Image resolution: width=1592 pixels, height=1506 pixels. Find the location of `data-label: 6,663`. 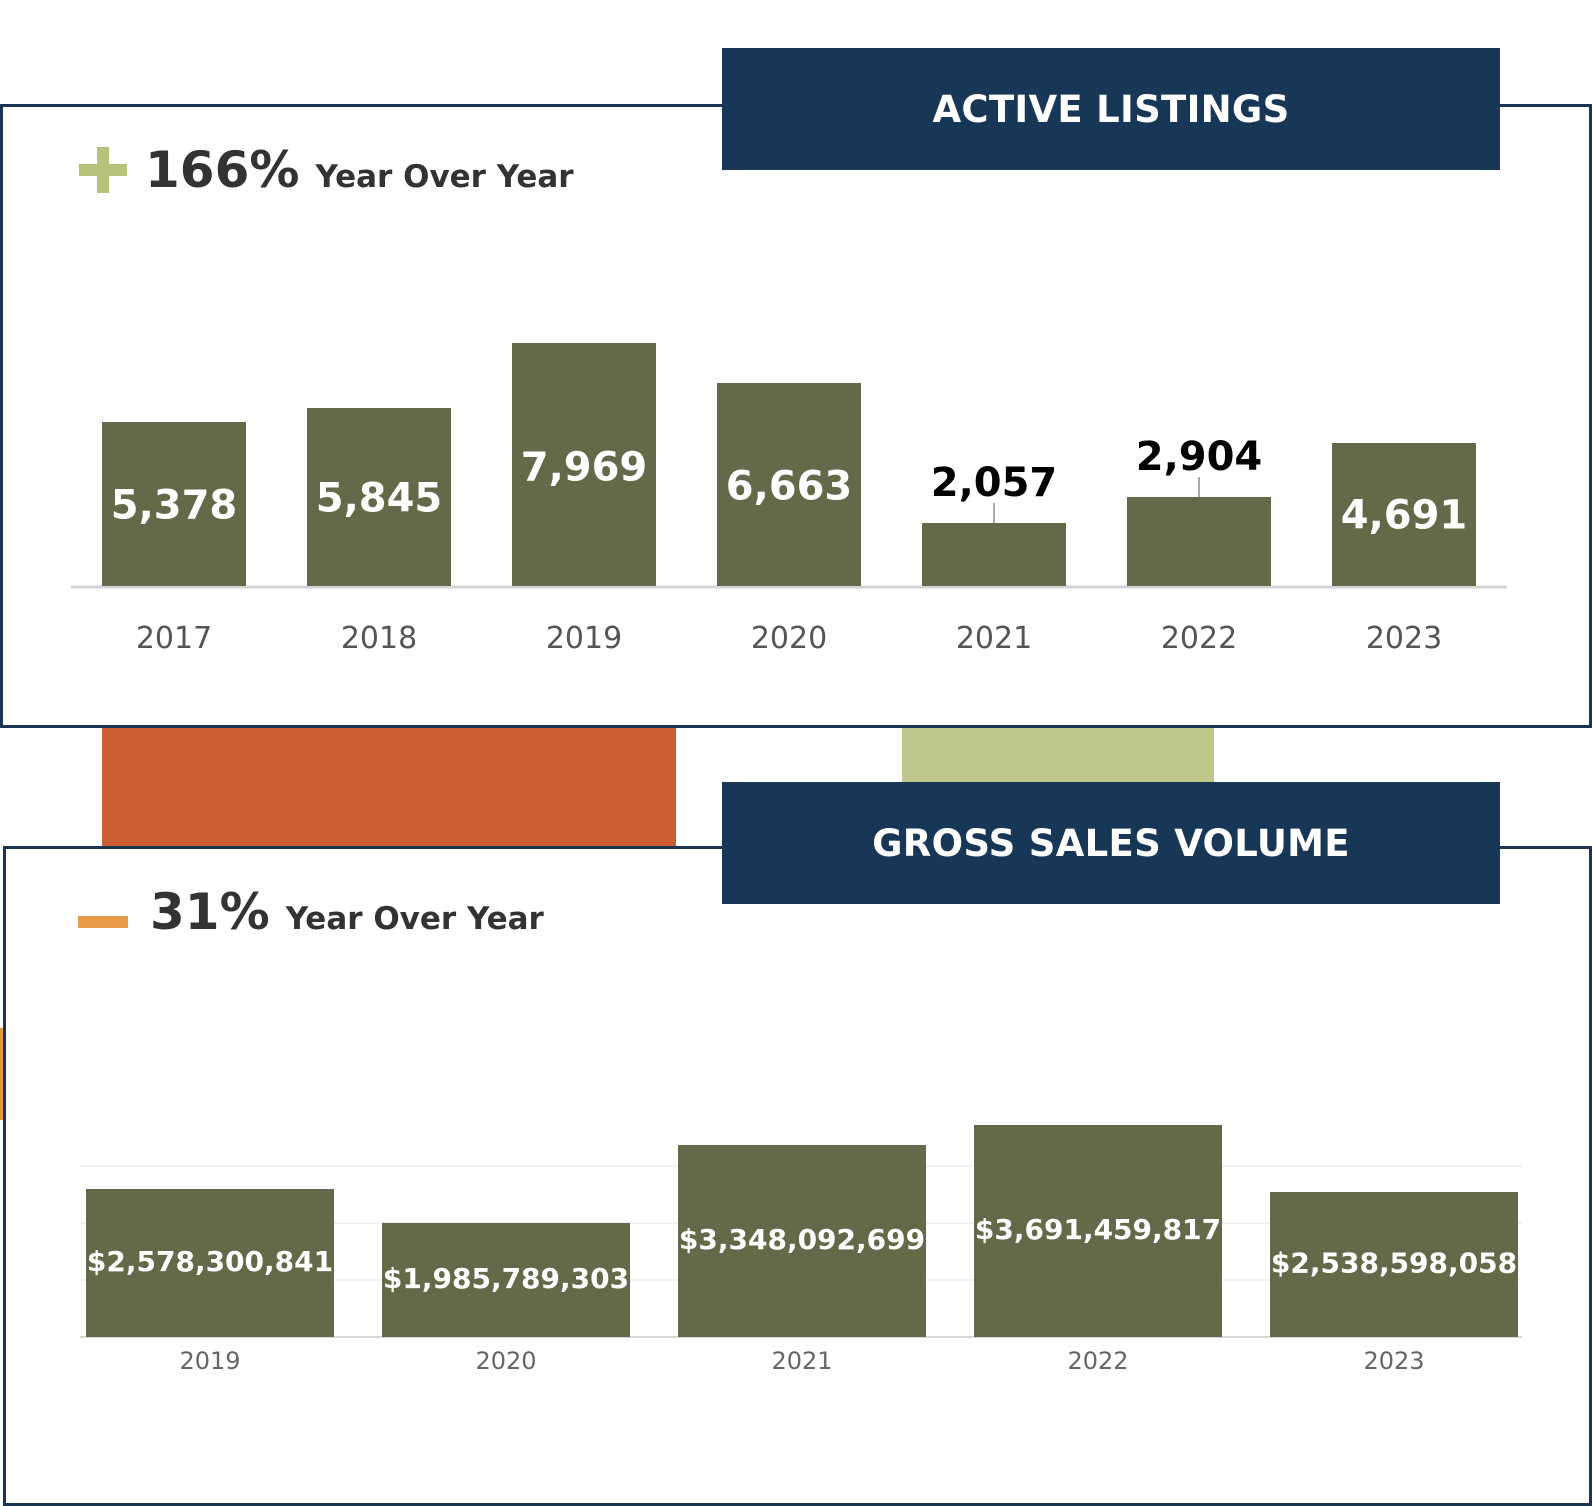

data-label: 6,663 is located at coordinates (789, 487).